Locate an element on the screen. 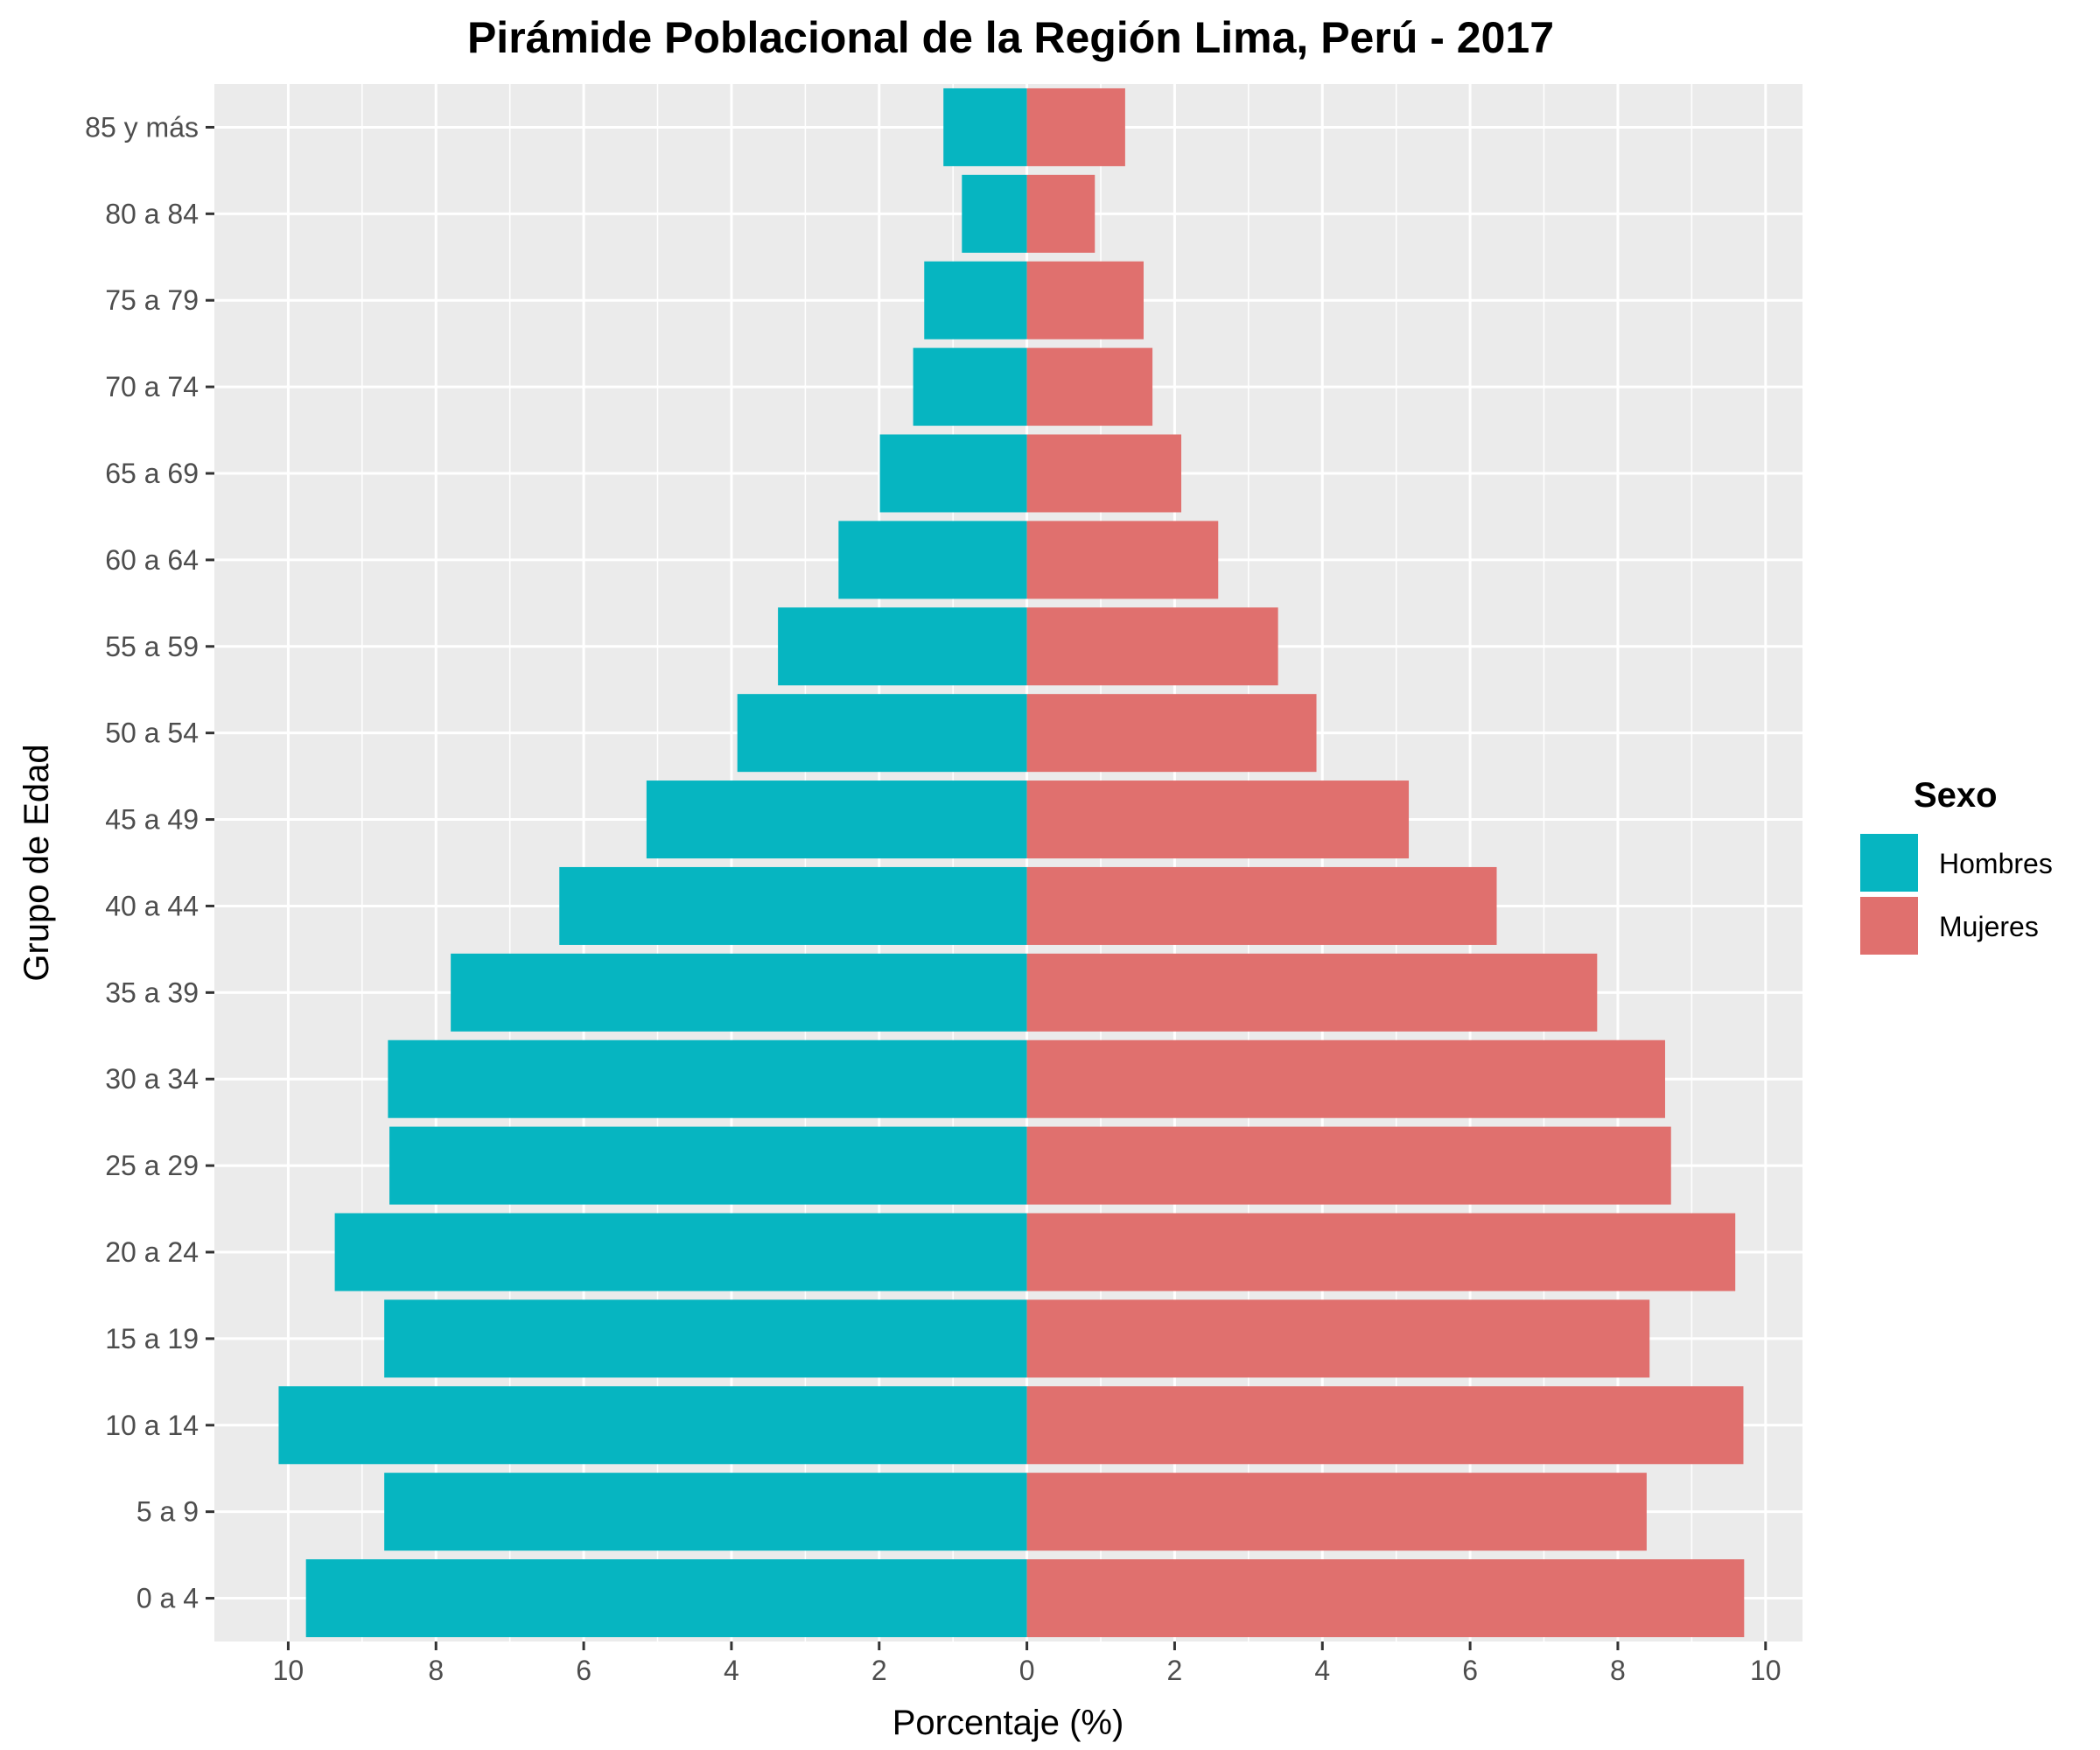  y-tick-label: 5 a 9 is located at coordinates (167, 1512).